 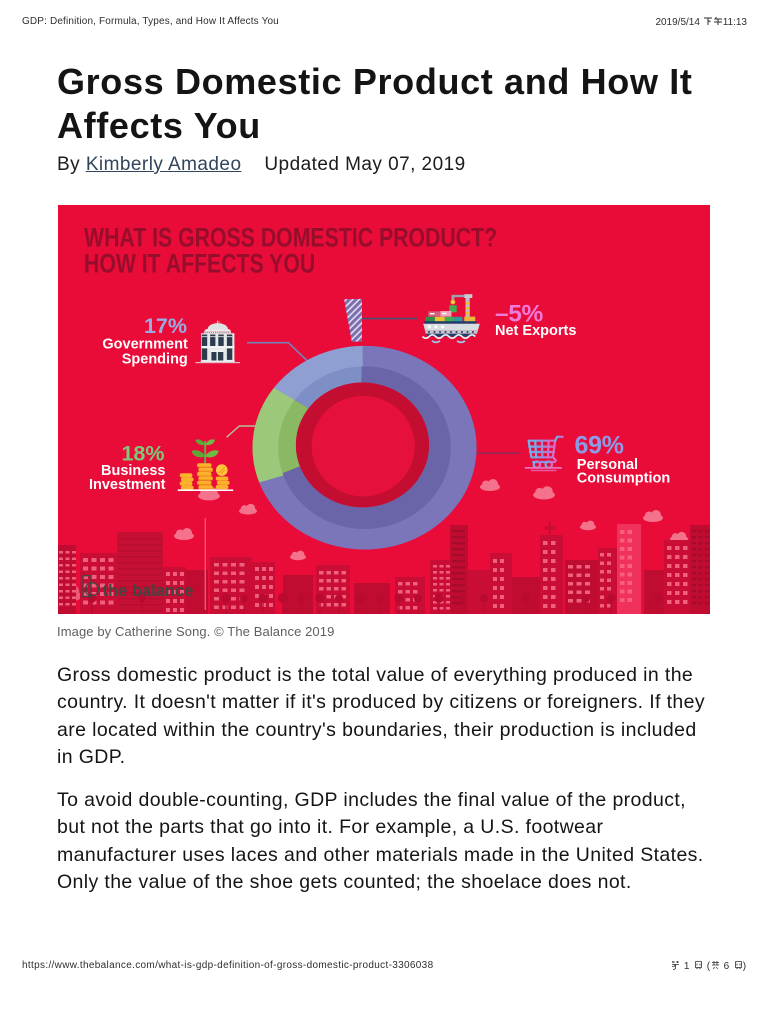 What do you see at coordinates (148, 591) in the screenshot?
I see `svg-text: the balance` at bounding box center [148, 591].